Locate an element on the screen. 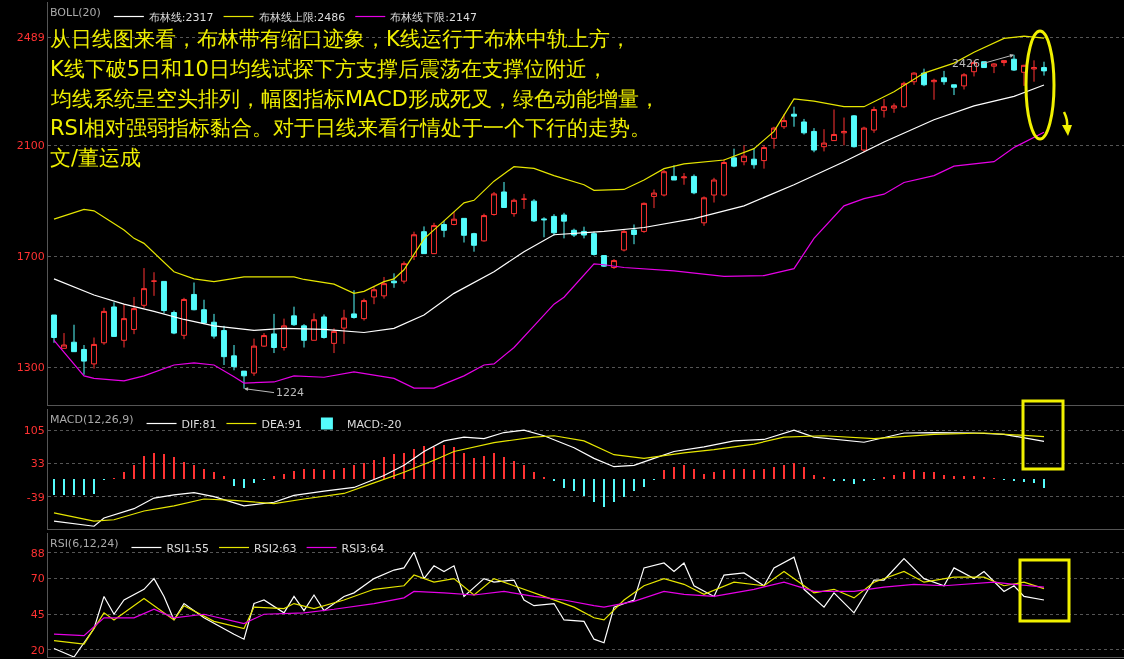 The height and width of the screenshot is (659, 1124). annotation: 从日线图来看，布林带有缩口迹象，K线运行于布林中轨上方， is located at coordinates (340, 39).